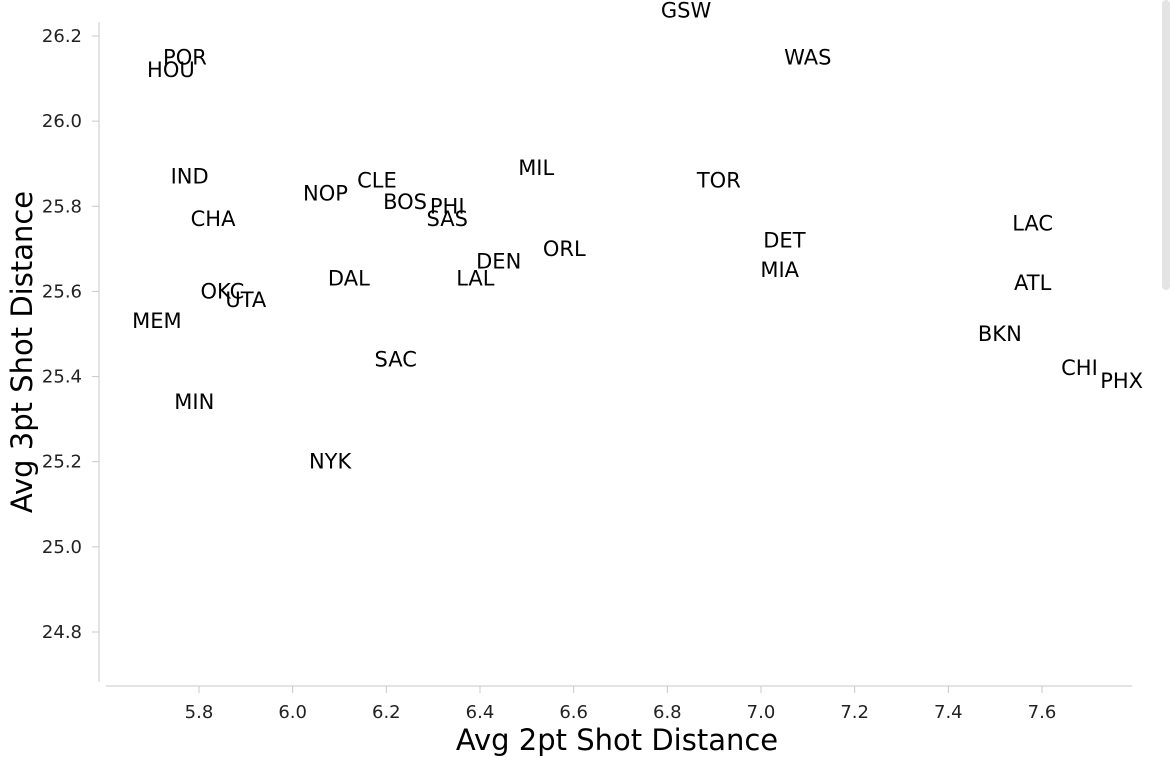  I want to click on y-tick-label: 25.2, so click(62, 462).